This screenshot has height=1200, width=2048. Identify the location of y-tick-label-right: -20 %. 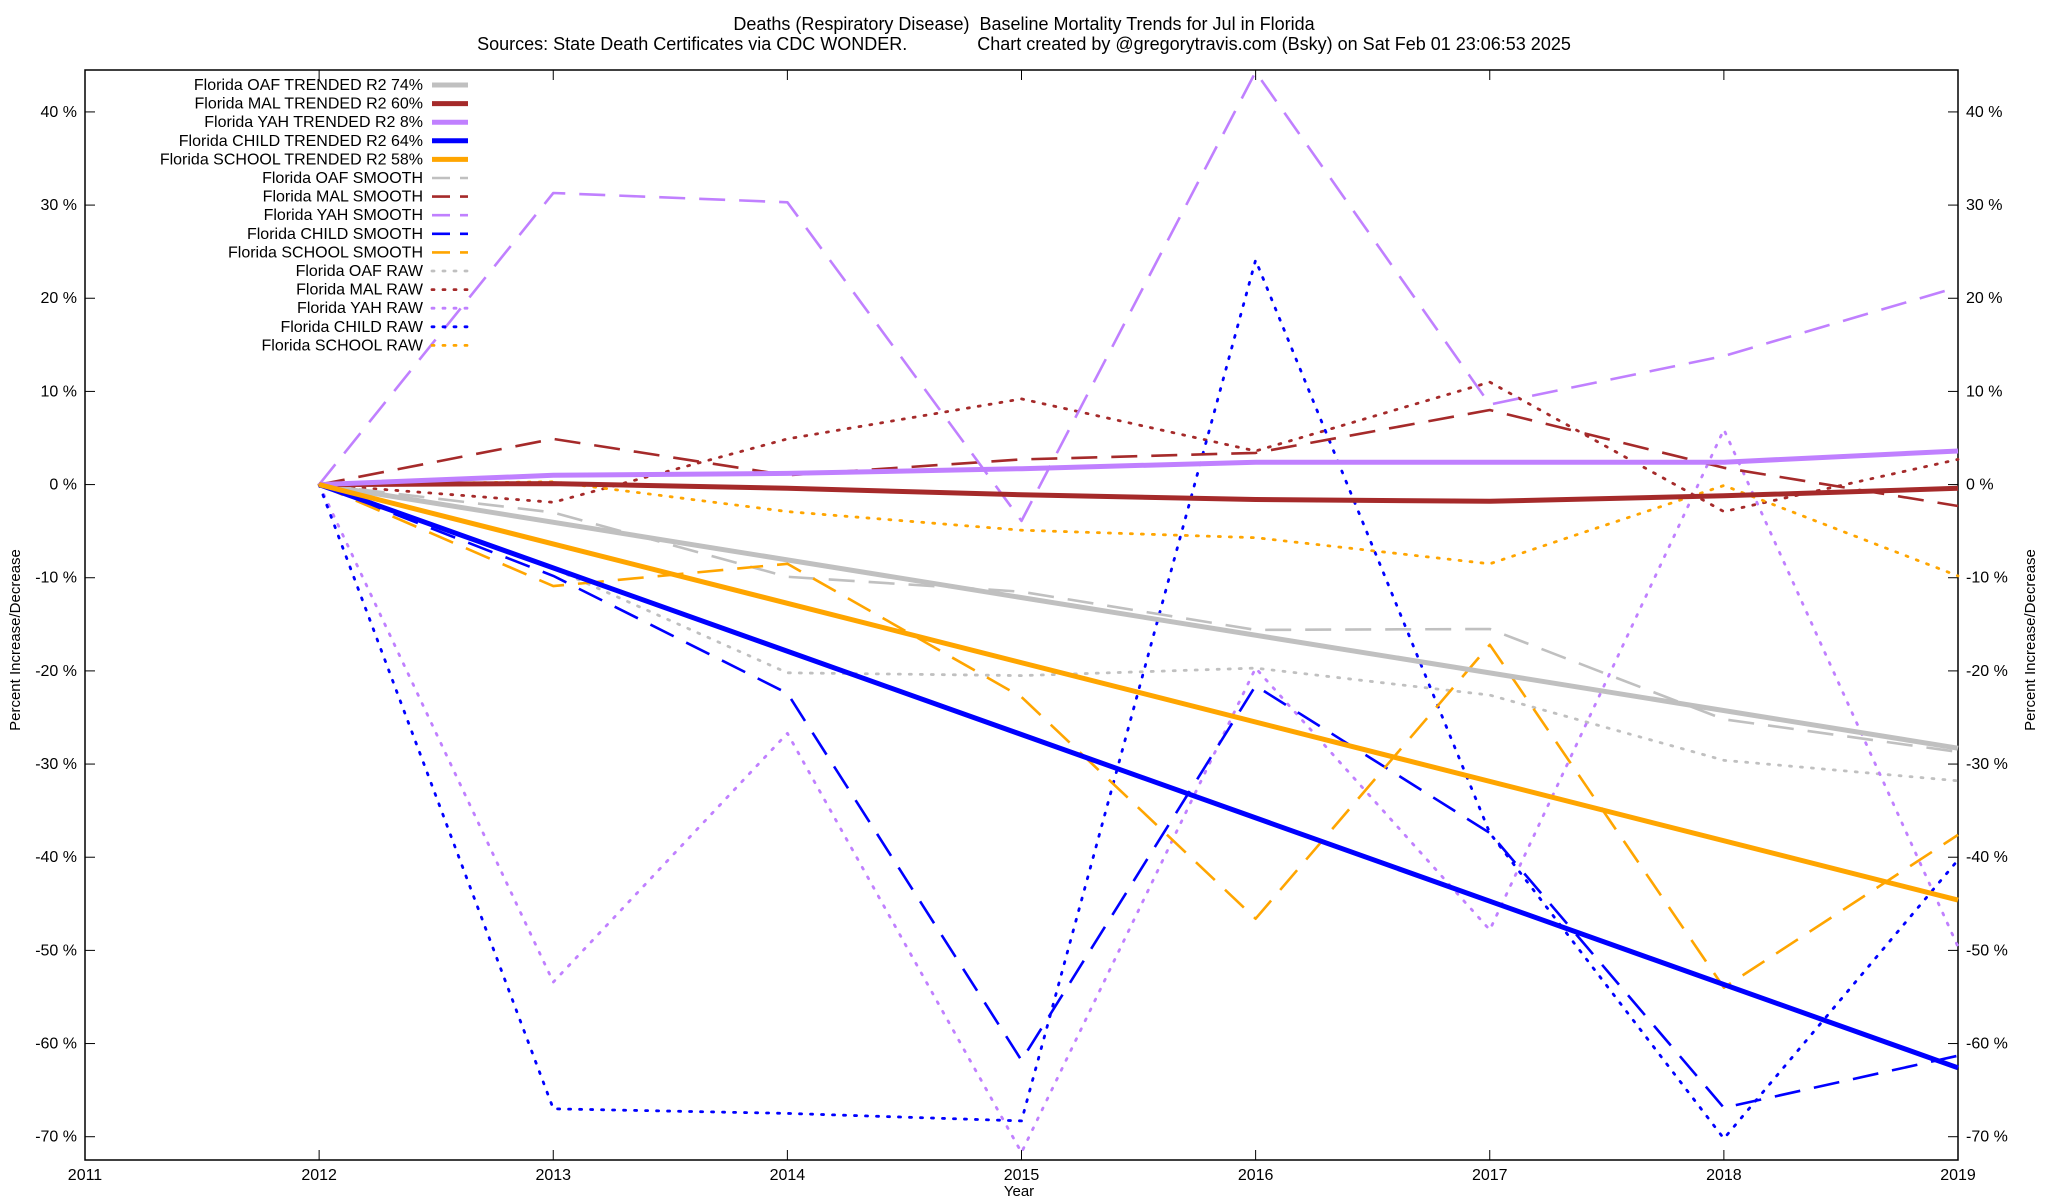
(1987, 671).